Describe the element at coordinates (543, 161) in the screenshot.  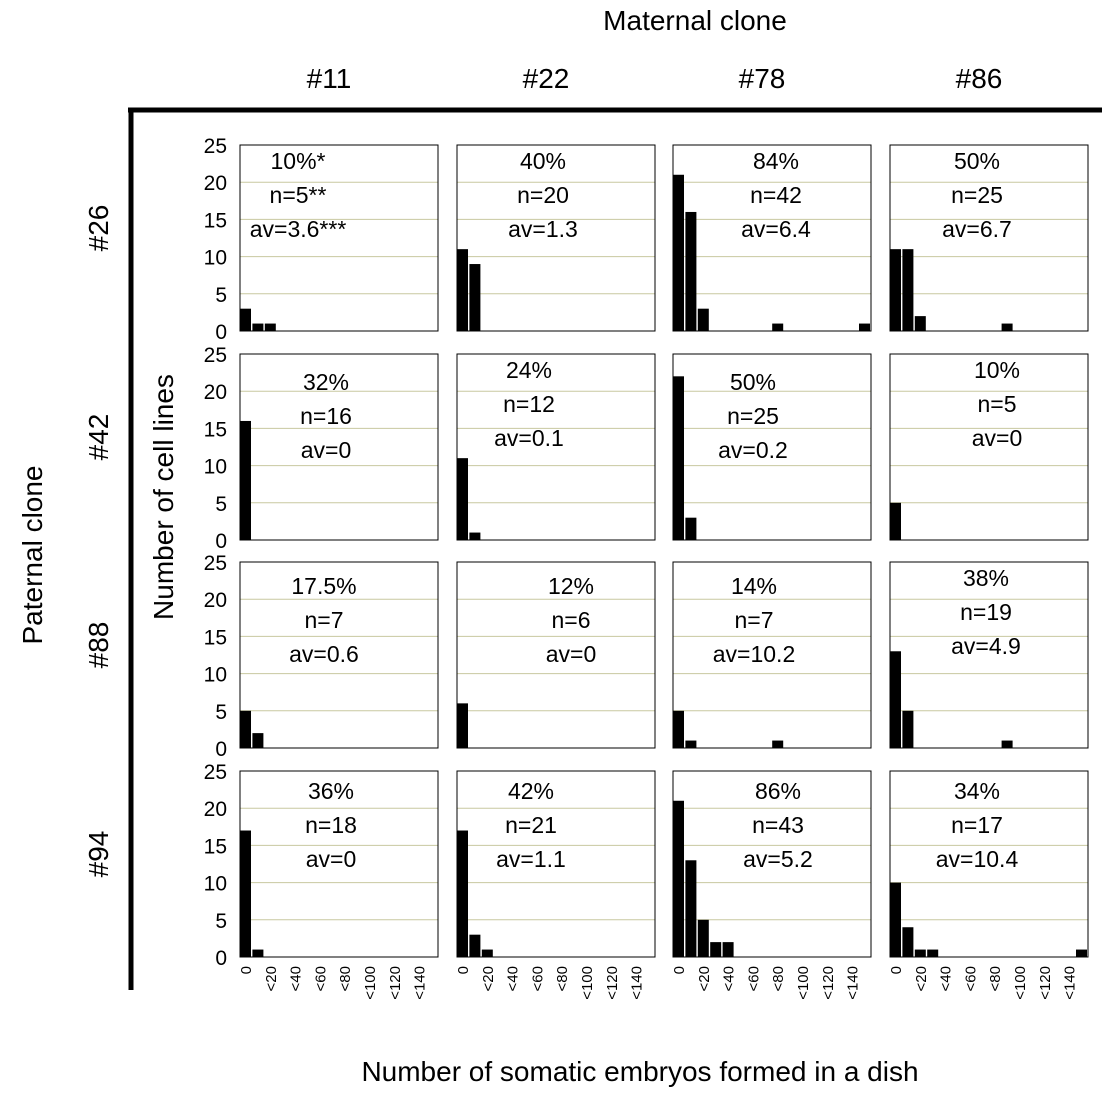
I see `panel-percent-label: 40%` at that location.